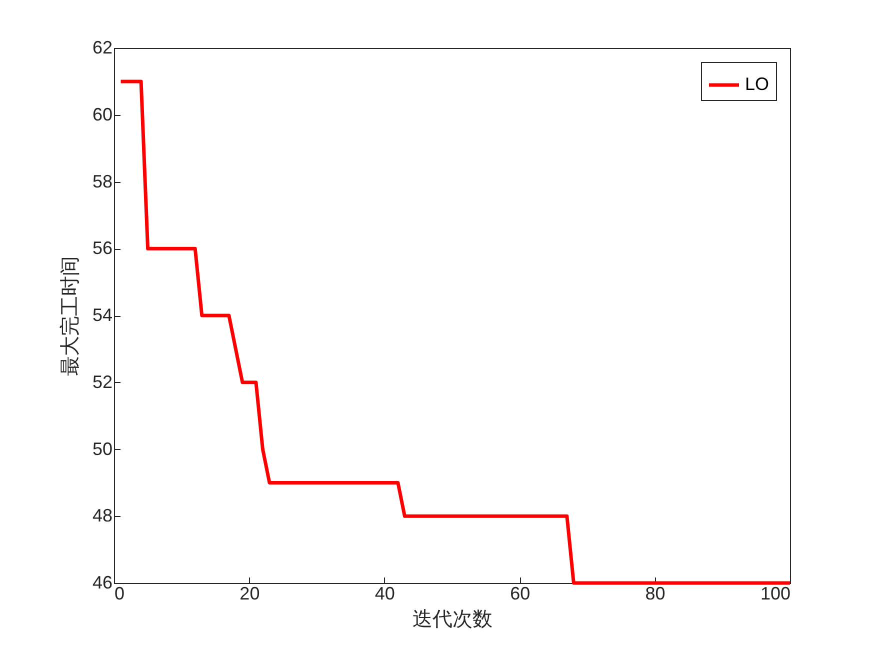 Image resolution: width=875 pixels, height=656 pixels. What do you see at coordinates (520, 594) in the screenshot?
I see `x-tick-label: 60` at bounding box center [520, 594].